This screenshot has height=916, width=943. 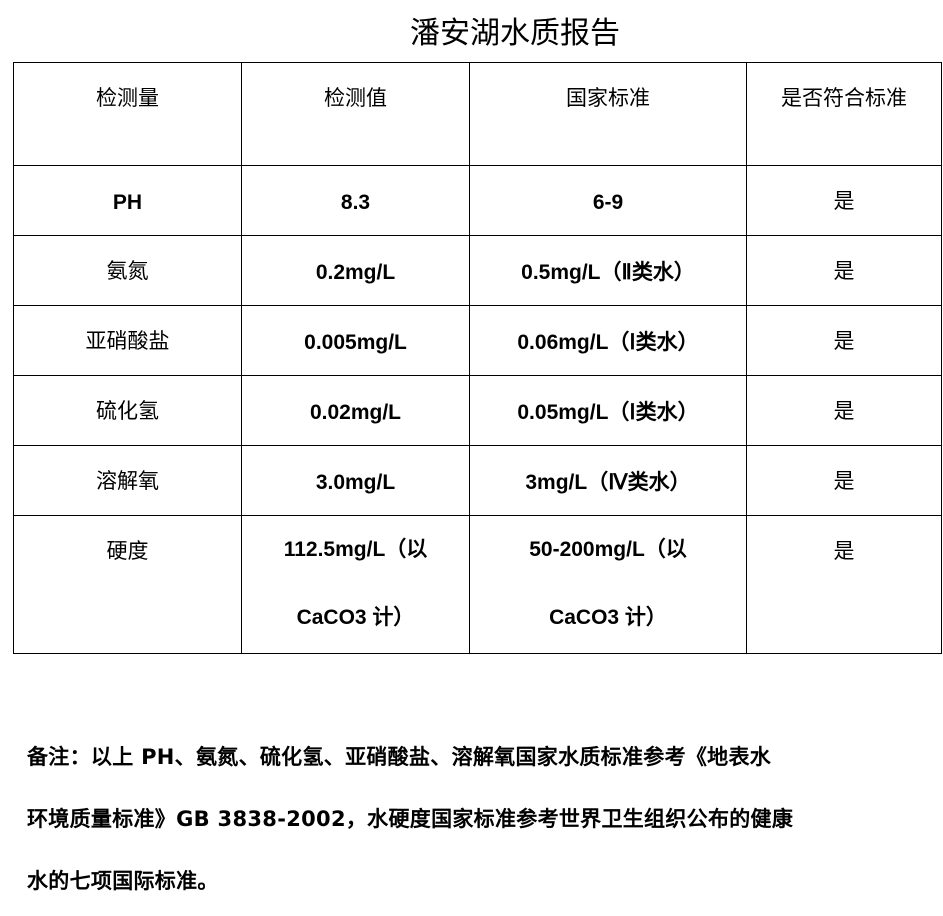 What do you see at coordinates (127, 200) in the screenshot?
I see `cell-item: PH` at bounding box center [127, 200].